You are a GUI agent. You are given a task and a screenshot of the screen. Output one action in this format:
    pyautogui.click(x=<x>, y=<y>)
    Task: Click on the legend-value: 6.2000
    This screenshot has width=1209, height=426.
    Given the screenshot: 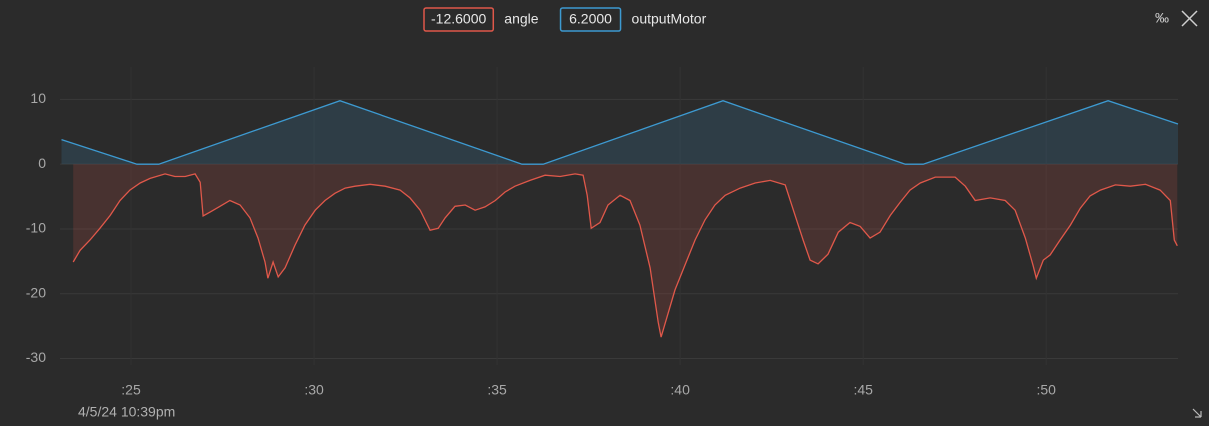 What is the action you would take?
    pyautogui.click(x=590, y=19)
    